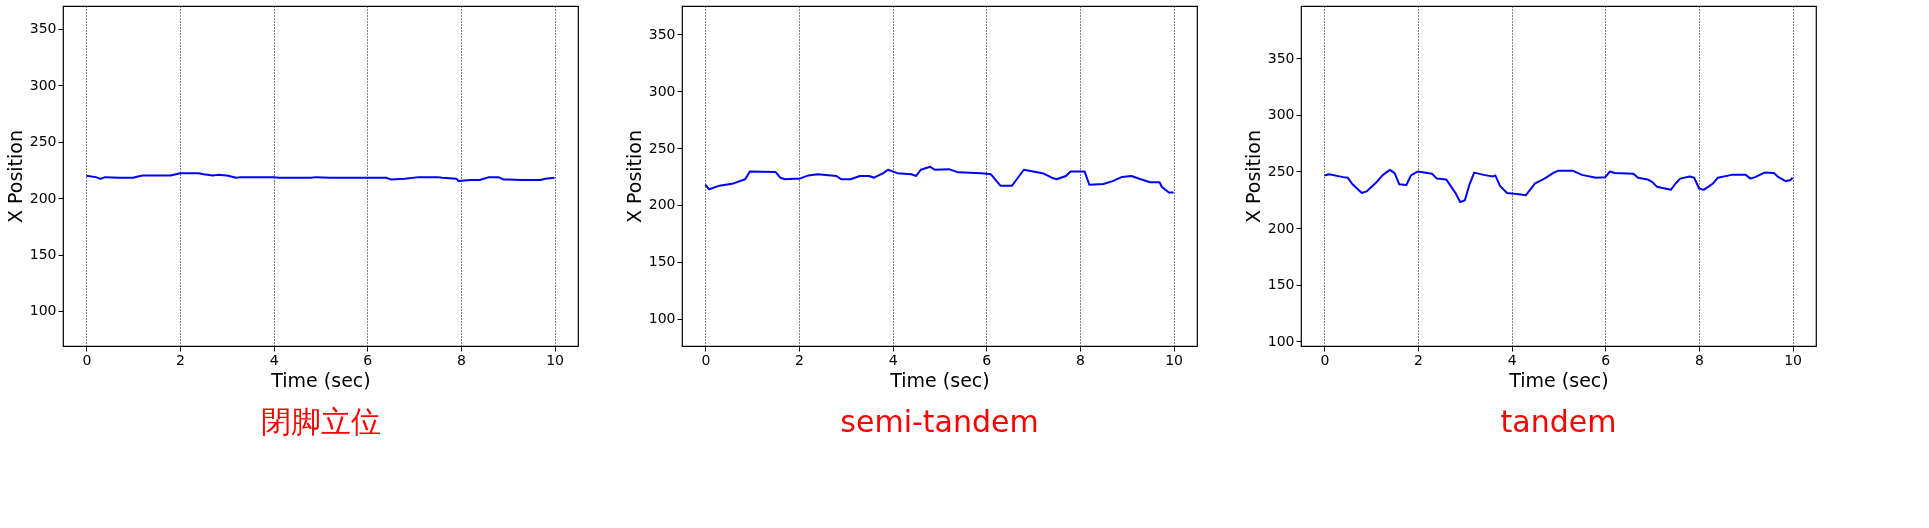 The width and height of the screenshot is (1929, 528). What do you see at coordinates (320, 421) in the screenshot?
I see `text: 閉脚立位` at bounding box center [320, 421].